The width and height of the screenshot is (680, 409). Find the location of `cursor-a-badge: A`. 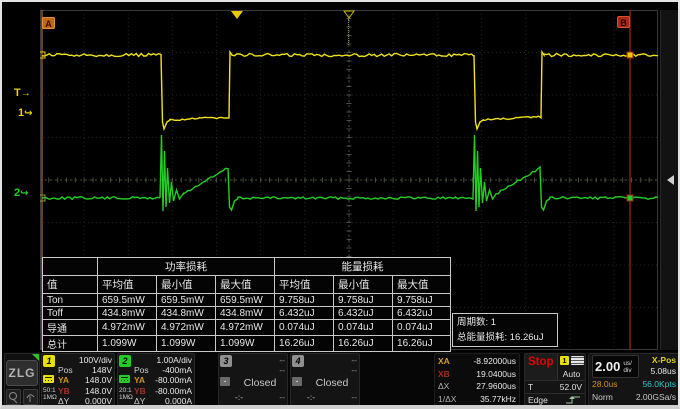

cursor-a-badge: A is located at coordinates (48, 23).